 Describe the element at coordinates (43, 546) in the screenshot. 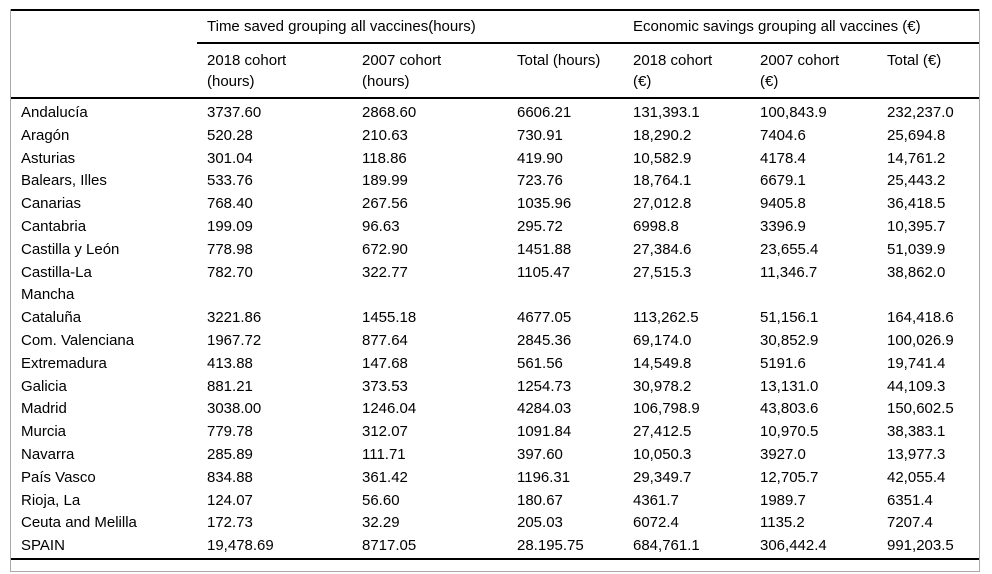

I see `region-name-cell: SPAIN` at that location.